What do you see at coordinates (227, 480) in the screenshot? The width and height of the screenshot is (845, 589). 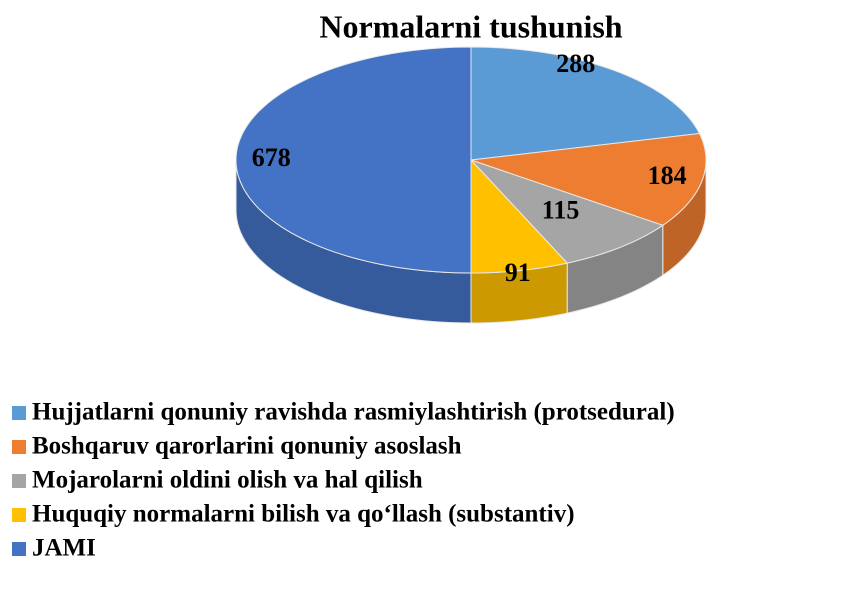 I see `legend-label: Mojarolarni oldini olish va hal qilish` at bounding box center [227, 480].